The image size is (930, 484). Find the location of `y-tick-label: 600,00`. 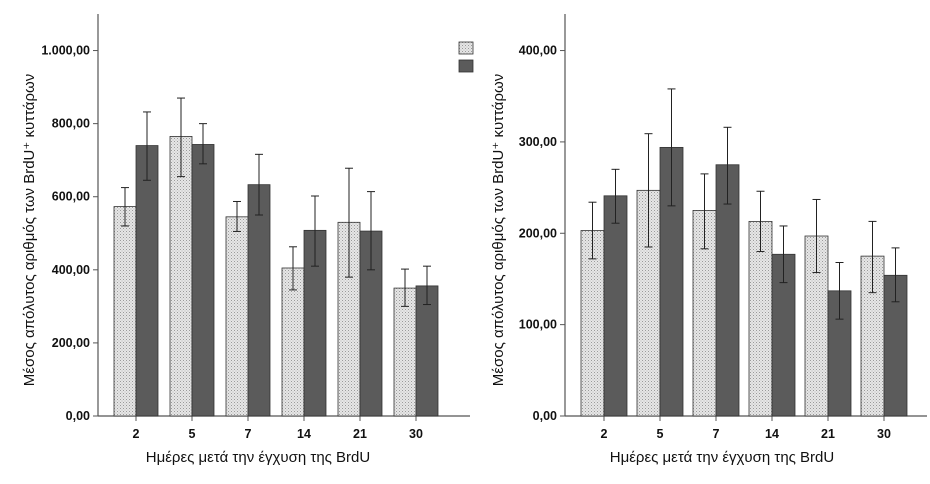

y-tick-label: 600,00 is located at coordinates (71, 197).